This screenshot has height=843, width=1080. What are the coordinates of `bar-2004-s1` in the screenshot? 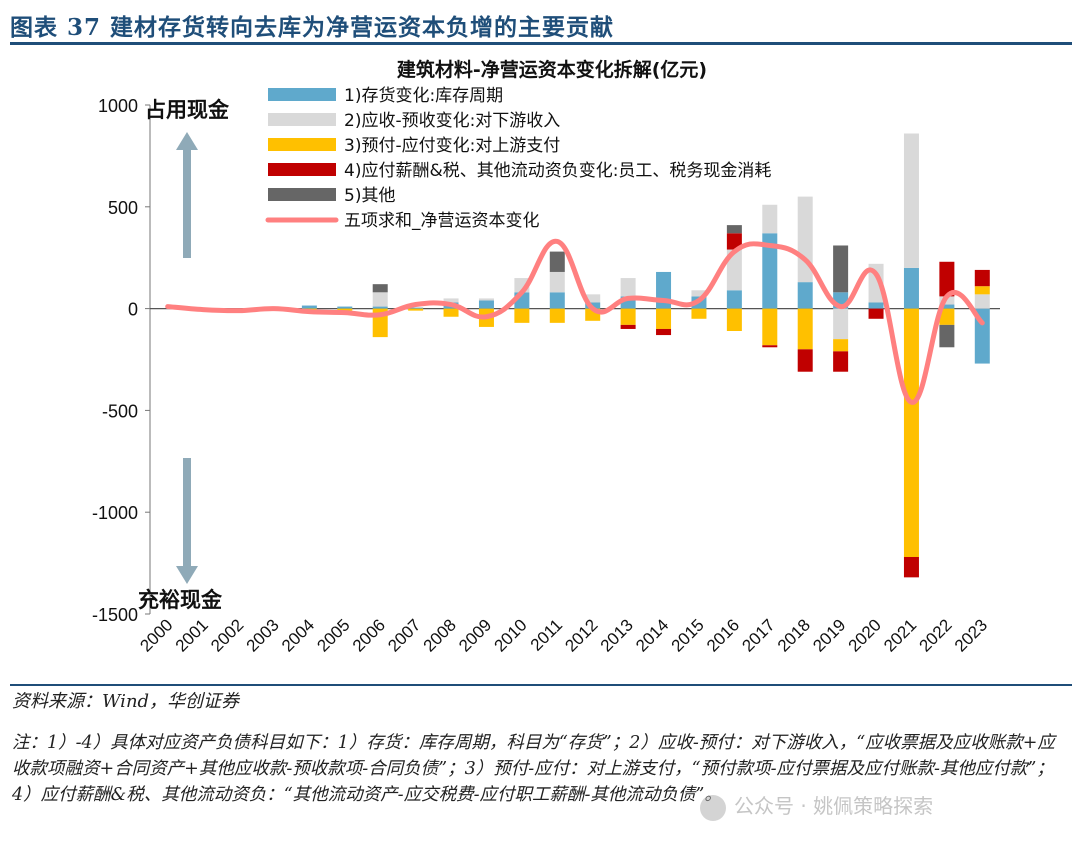 It's located at (309, 307).